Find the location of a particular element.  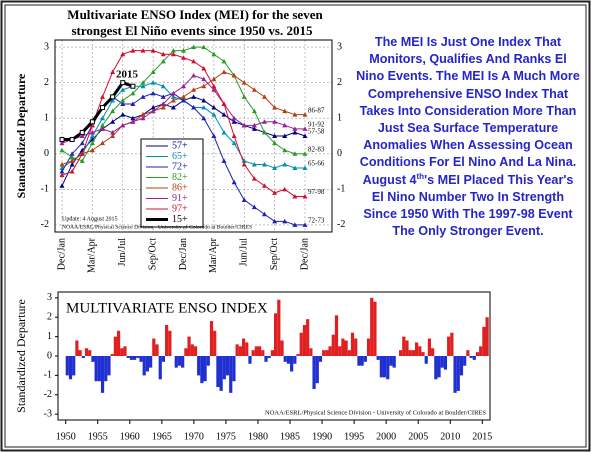

x-tick-label: 1990 is located at coordinates (322, 436).